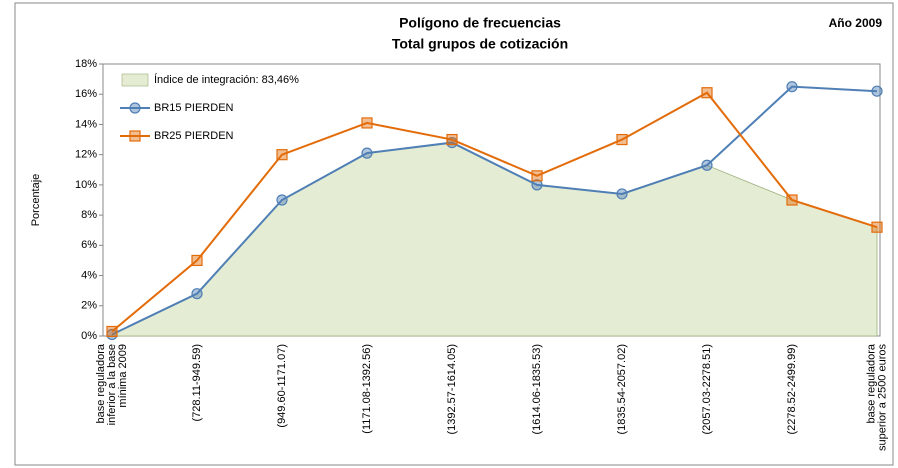 The width and height of the screenshot is (898, 468). What do you see at coordinates (452, 389) in the screenshot?
I see `x-tick-label: (1392.57-1614.05)` at bounding box center [452, 389].